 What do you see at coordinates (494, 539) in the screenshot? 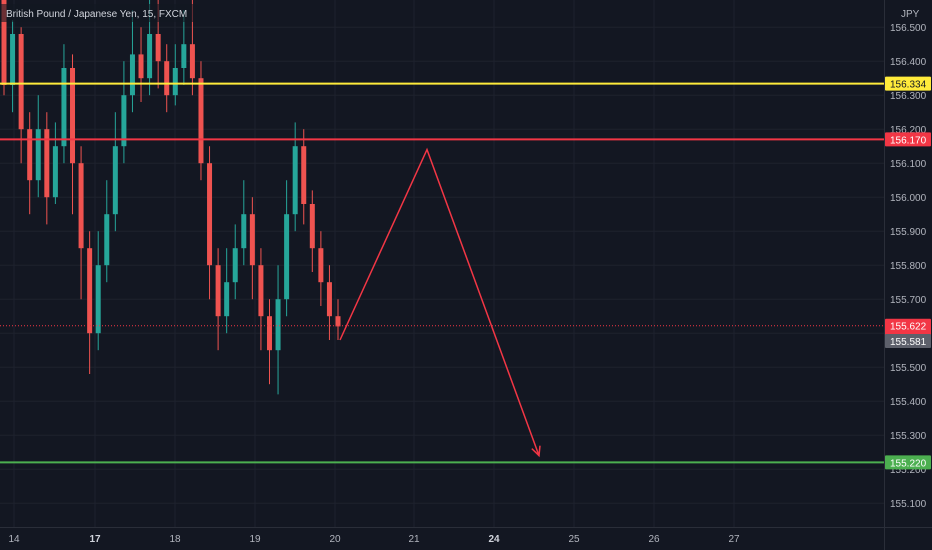
I see `time-tick-label: 24` at bounding box center [494, 539].